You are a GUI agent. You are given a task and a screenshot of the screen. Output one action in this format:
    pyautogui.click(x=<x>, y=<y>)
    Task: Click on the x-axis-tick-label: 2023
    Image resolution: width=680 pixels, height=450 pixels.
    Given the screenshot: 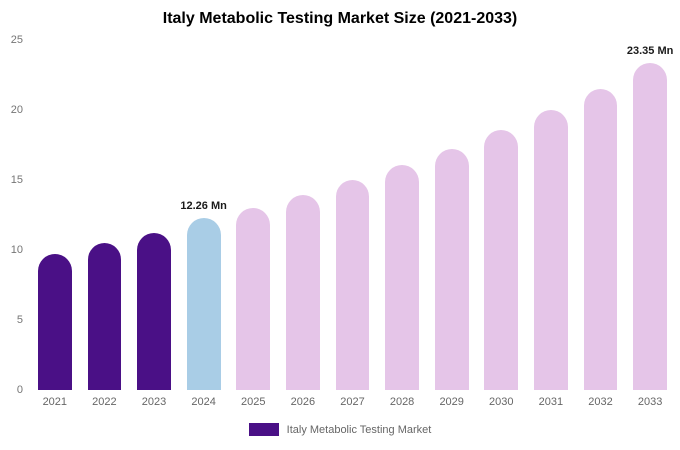 What is the action you would take?
    pyautogui.click(x=154, y=402)
    